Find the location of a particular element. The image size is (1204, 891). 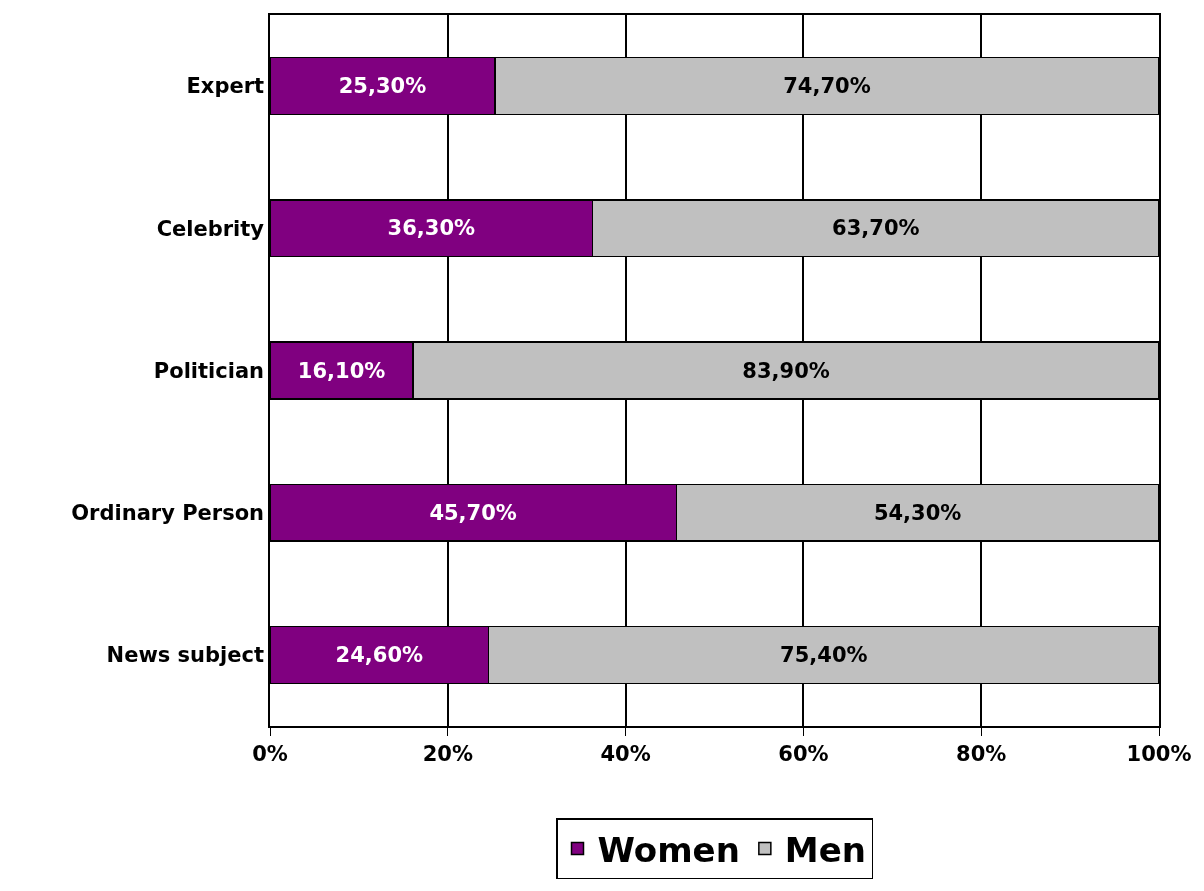

x-tick-label: 60% is located at coordinates (803, 753).